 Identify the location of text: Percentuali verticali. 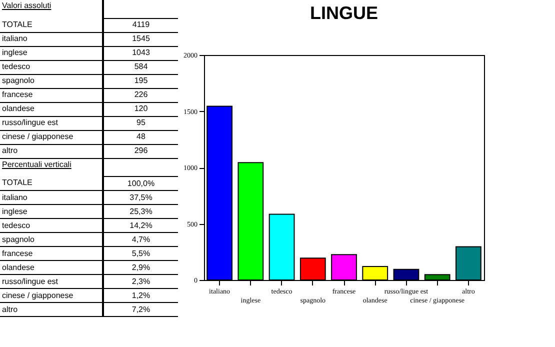
(36, 164).